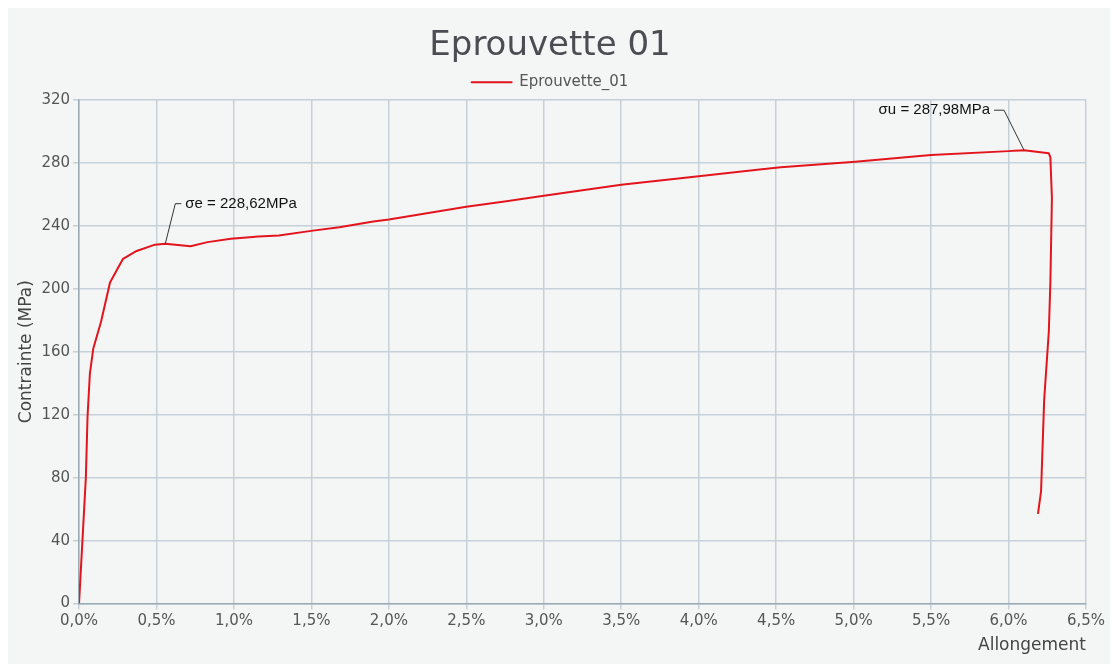  I want to click on x-tick-label: 1,5%, so click(311, 620).